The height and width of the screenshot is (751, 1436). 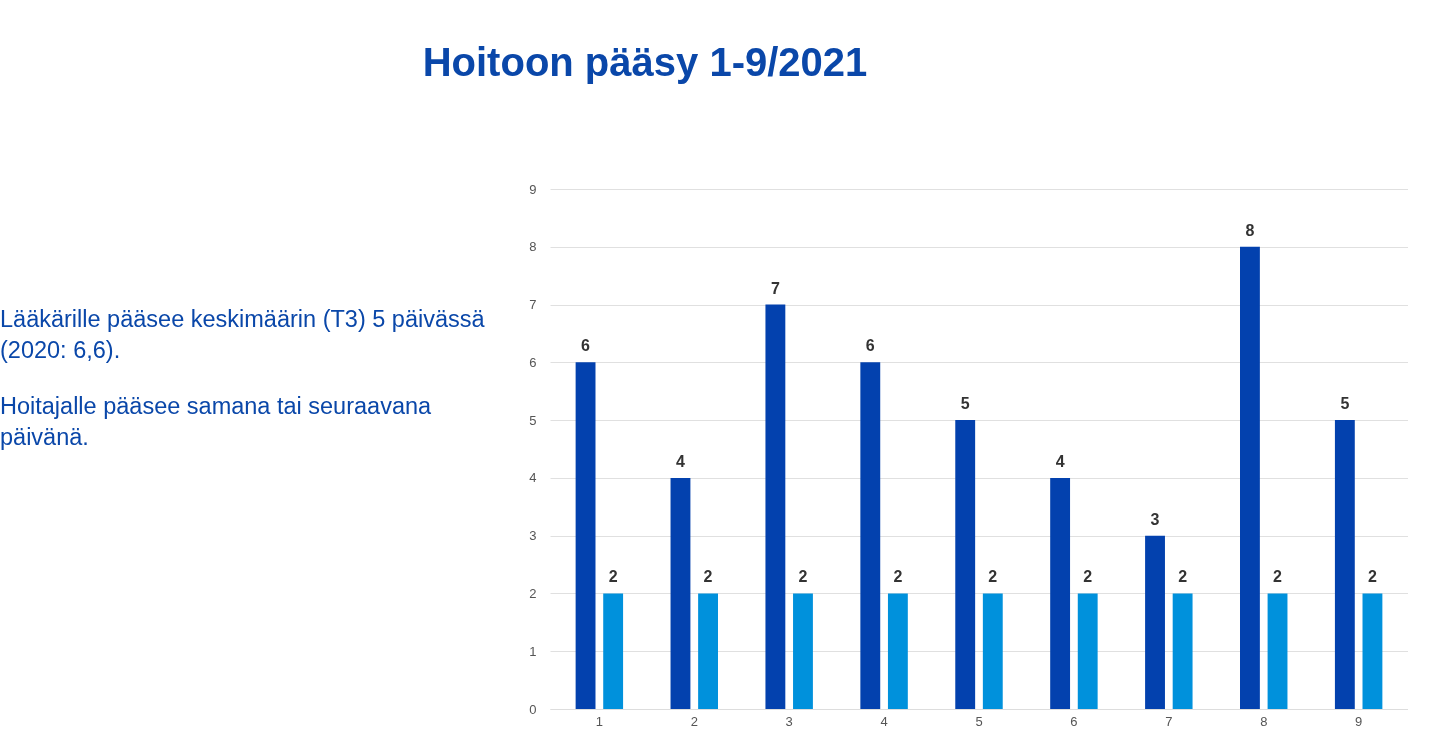 What do you see at coordinates (533, 362) in the screenshot?
I see `y-tick-label: 6` at bounding box center [533, 362].